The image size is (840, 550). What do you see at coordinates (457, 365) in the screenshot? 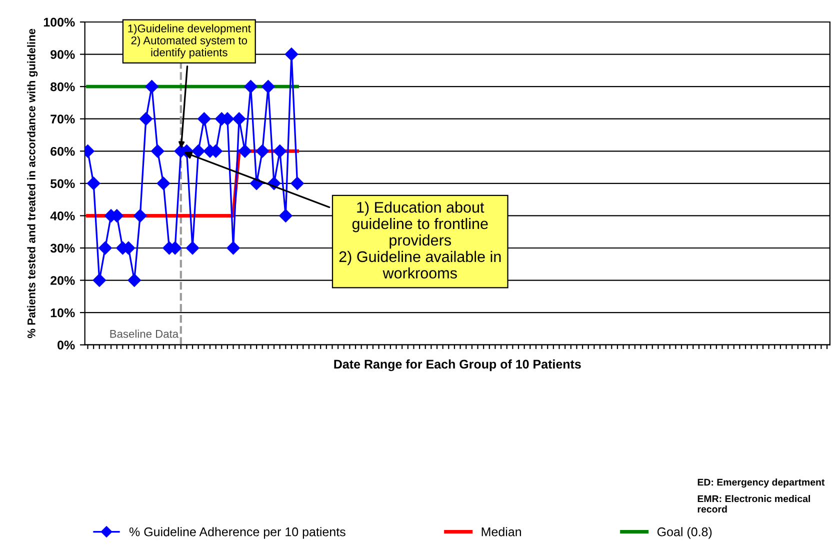
I see `x-axis-title: Date Range for Each Group of 10 Patients` at bounding box center [457, 365].